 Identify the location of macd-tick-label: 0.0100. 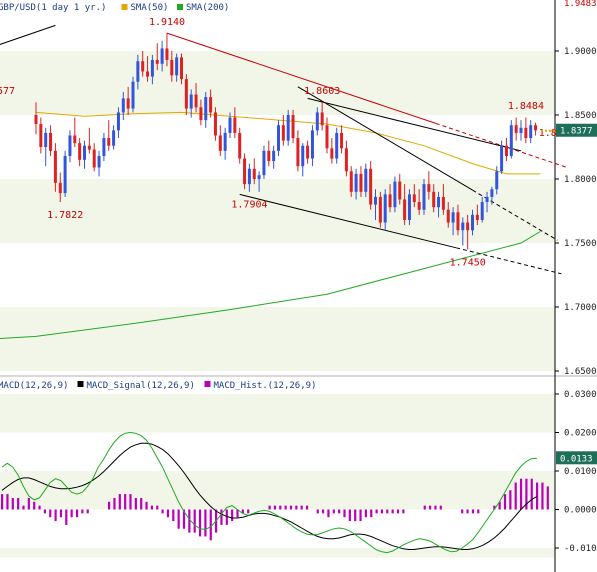
(580, 472).